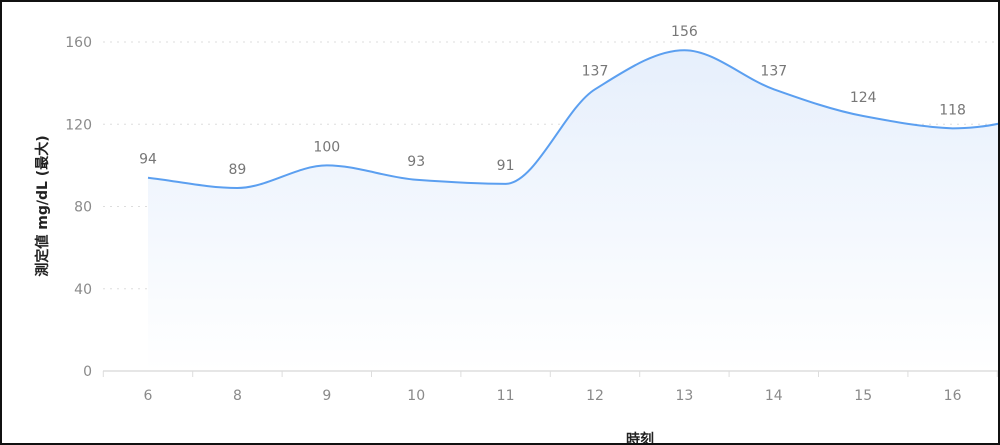 The width and height of the screenshot is (1000, 445). What do you see at coordinates (237, 170) in the screenshot?
I see `data-label: 89` at bounding box center [237, 170].